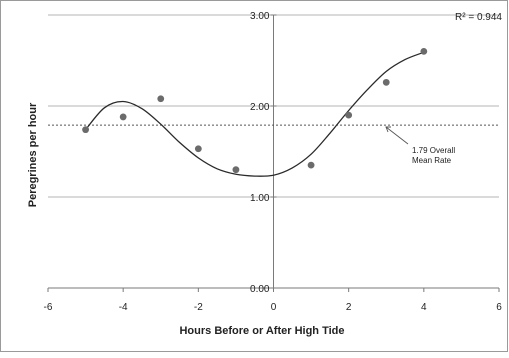  What do you see at coordinates (198, 307) in the screenshot?
I see `x-tick-label: -2` at bounding box center [198, 307].